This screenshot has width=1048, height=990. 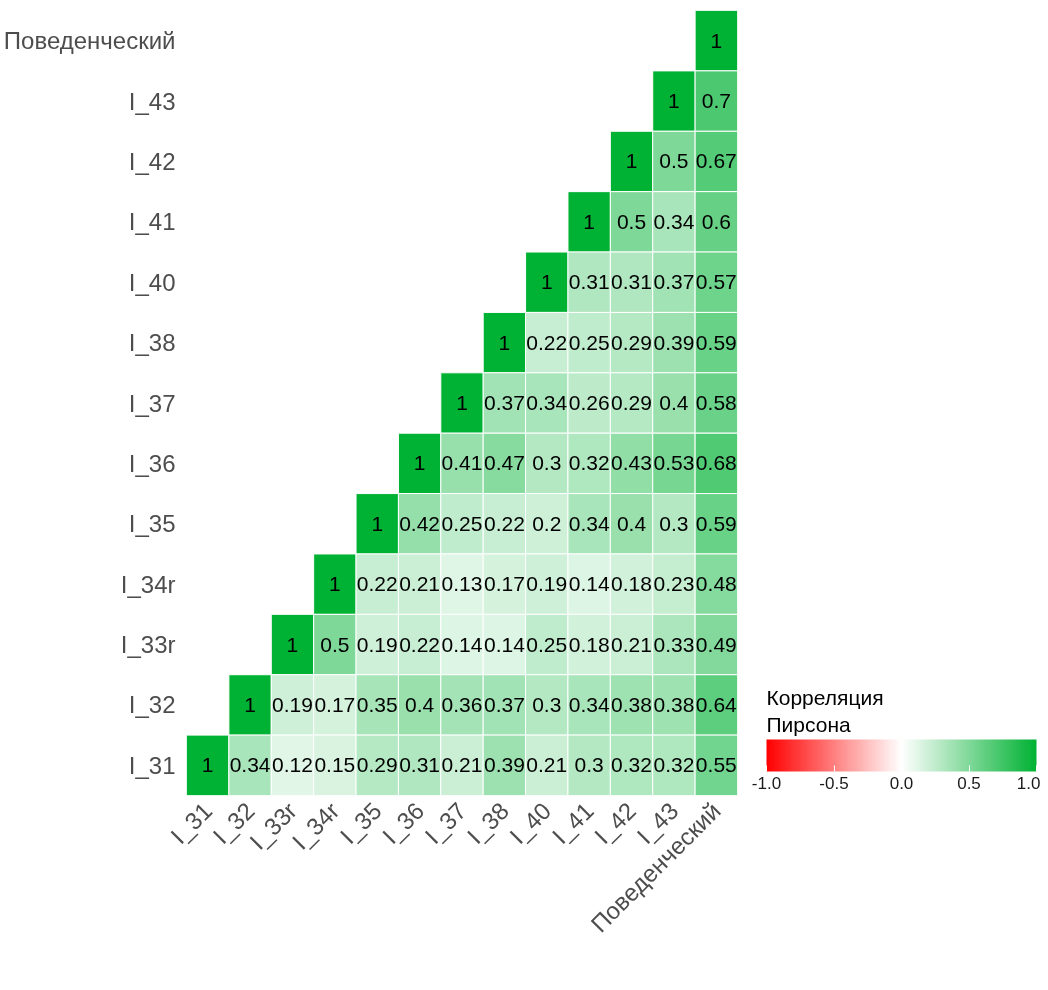 What do you see at coordinates (152, 222) in the screenshot?
I see `y-tick-label: I_41` at bounding box center [152, 222].